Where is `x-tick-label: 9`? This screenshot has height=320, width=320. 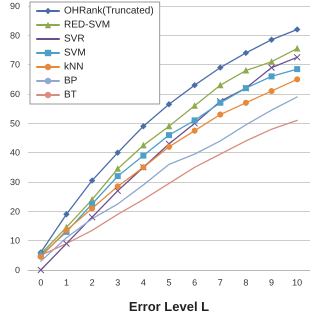 x-tick-label: 9 is located at coordinates (271, 283).